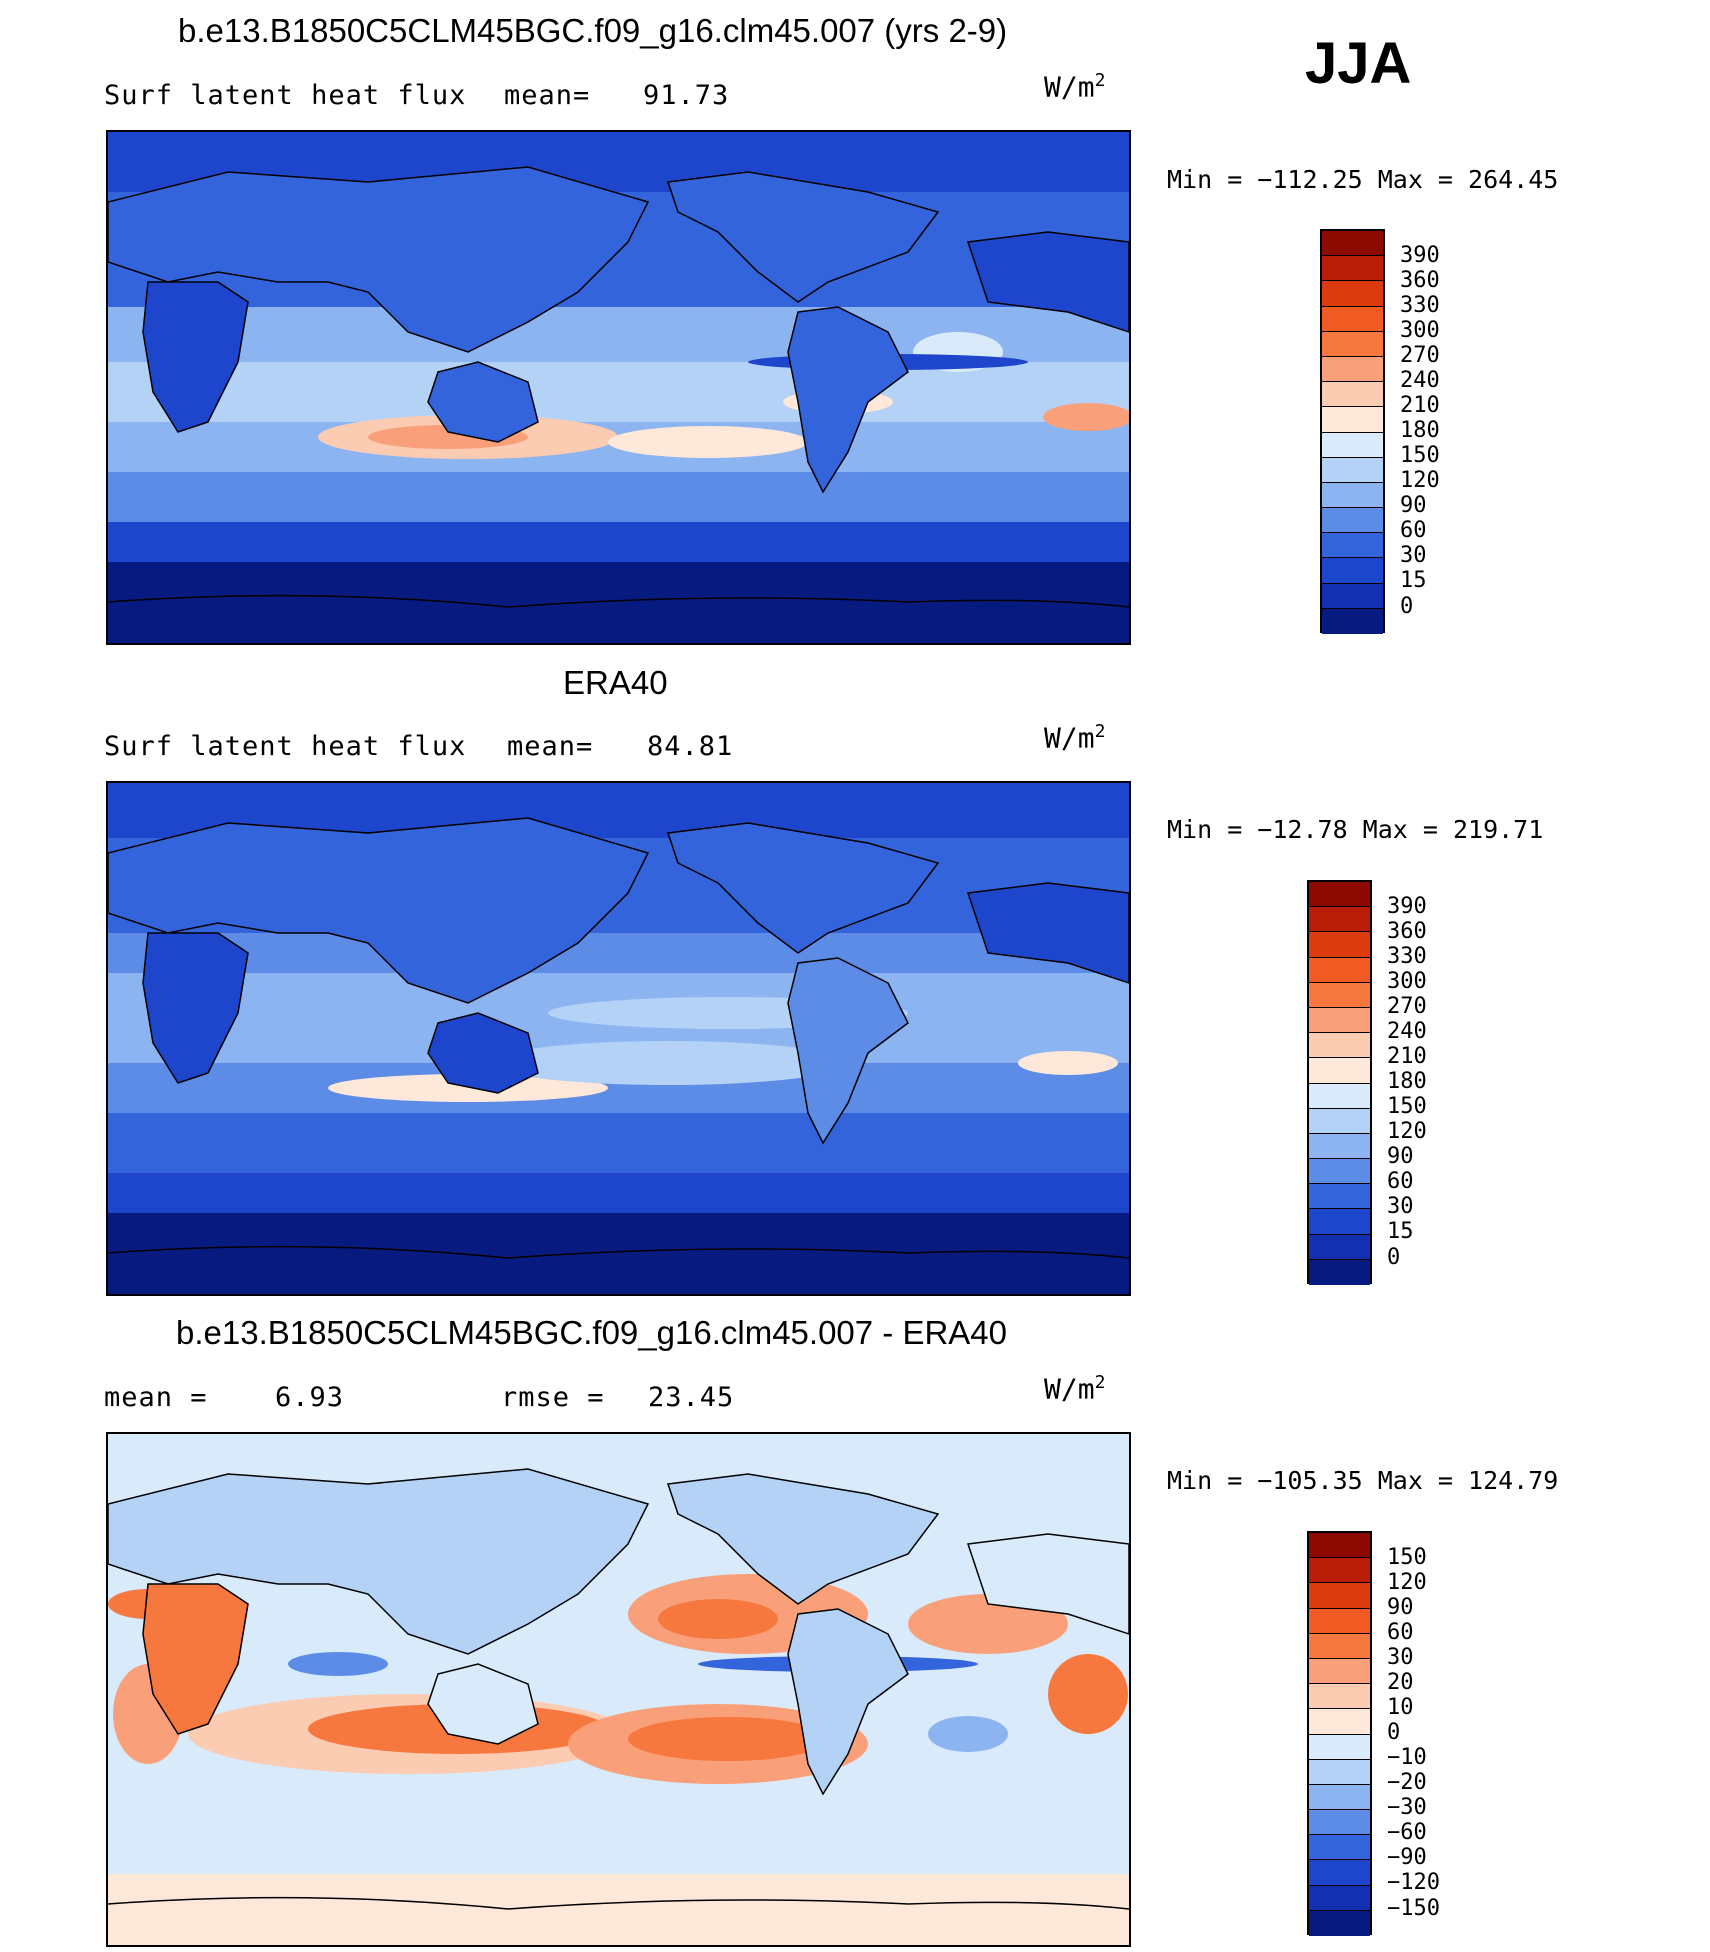 The height and width of the screenshot is (1952, 1710). Describe the element at coordinates (1407, 1582) in the screenshot. I see `panel3-cb-label: 120` at that location.